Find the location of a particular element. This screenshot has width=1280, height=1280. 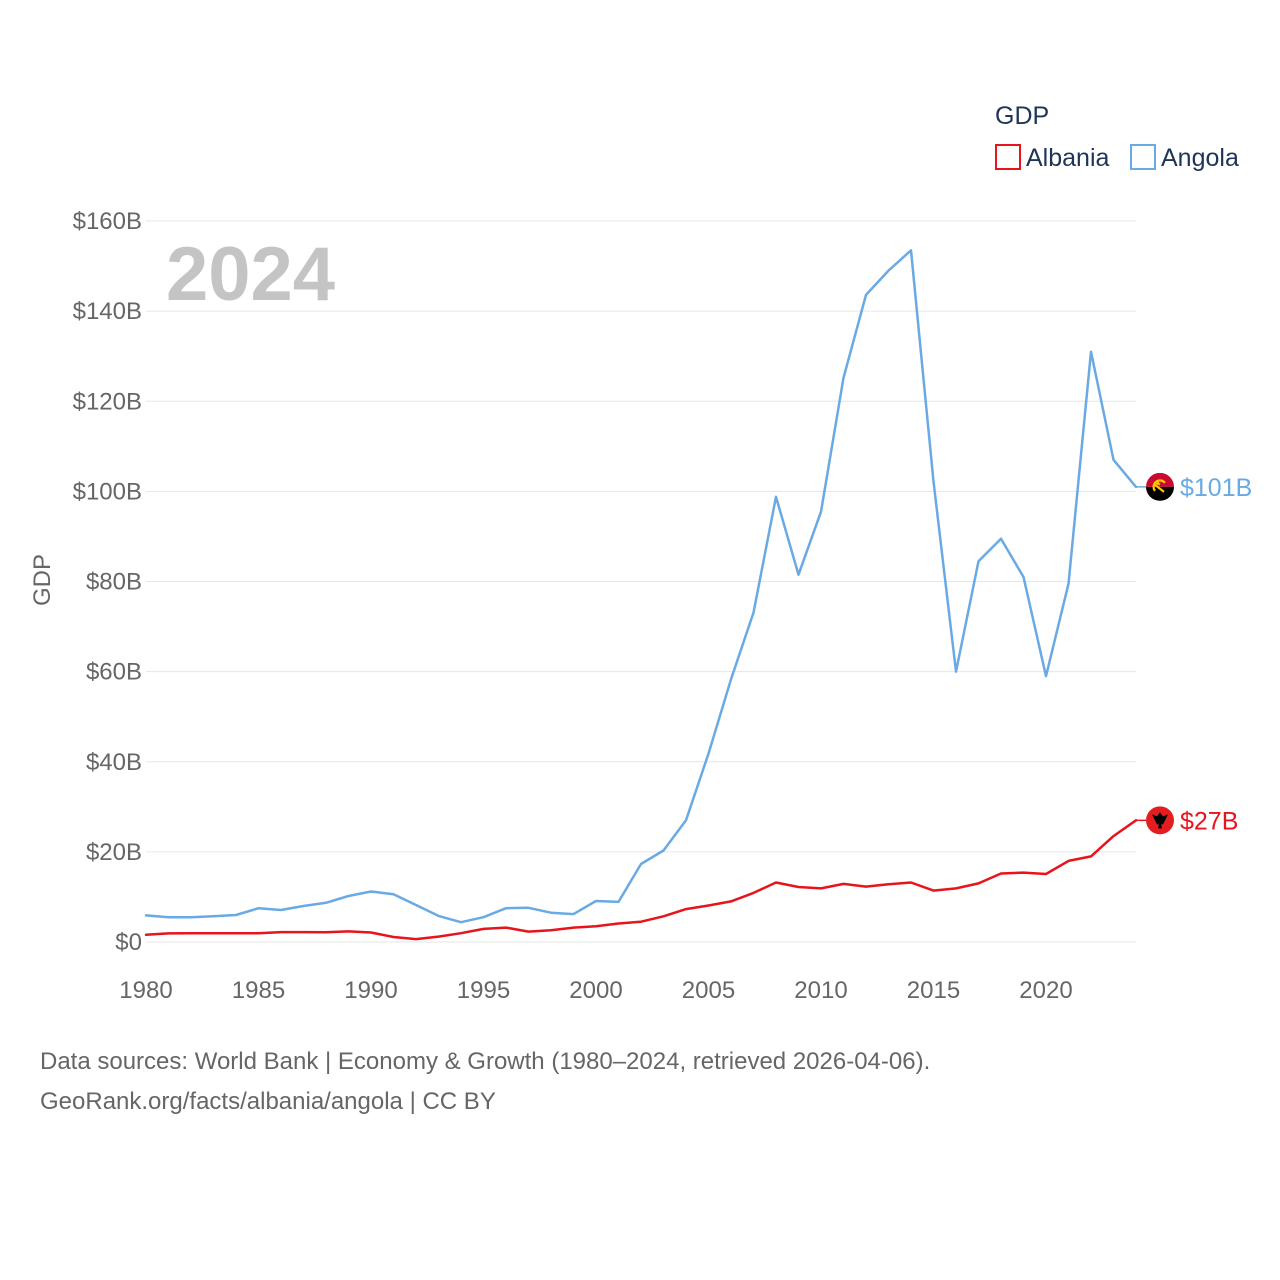

albania-flag-icon is located at coordinates (1160, 820).